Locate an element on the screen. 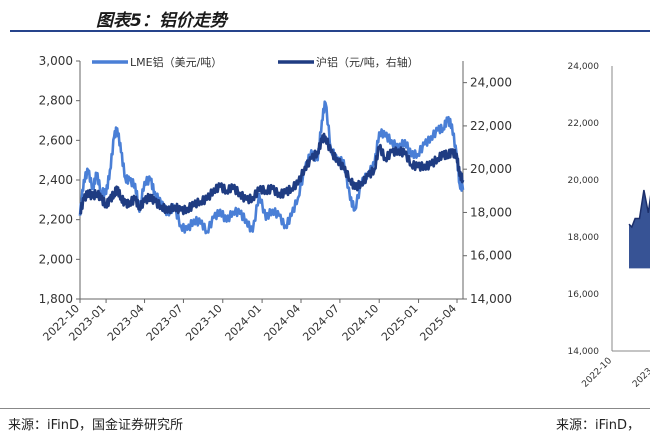 The width and height of the screenshot is (650, 438). x-tick-label: 2023-10 is located at coordinates (204, 323).